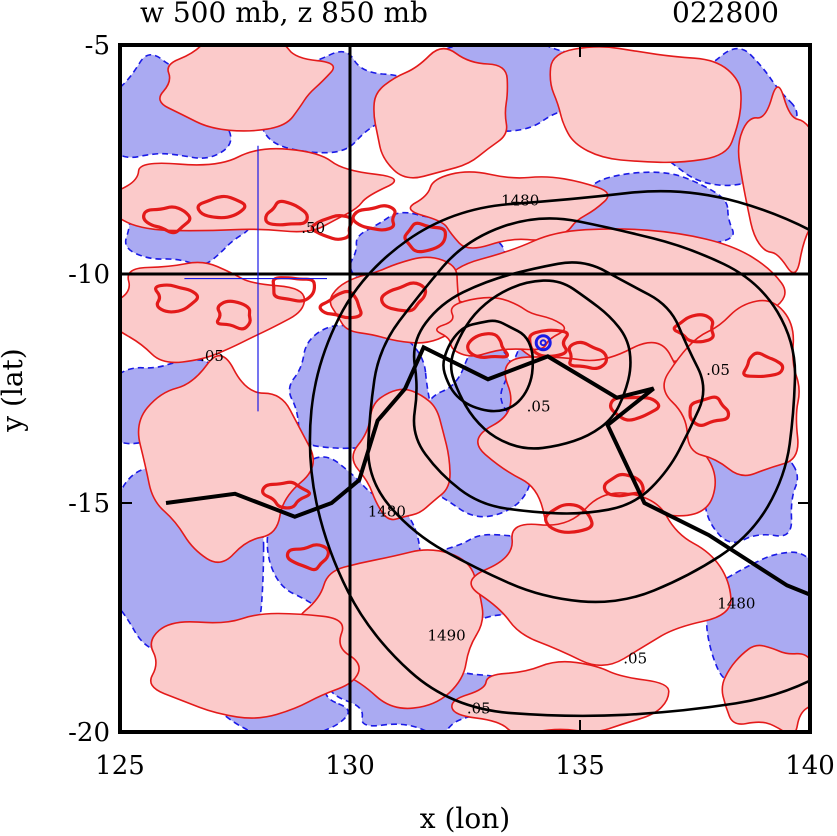  Describe the element at coordinates (313, 228) in the screenshot. I see `contour-label: .50` at that location.